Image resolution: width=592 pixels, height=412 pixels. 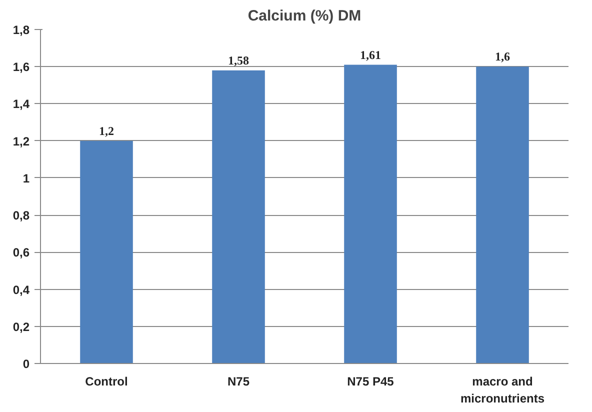 I want to click on x-tick-label: N75 P45, so click(x=370, y=381).